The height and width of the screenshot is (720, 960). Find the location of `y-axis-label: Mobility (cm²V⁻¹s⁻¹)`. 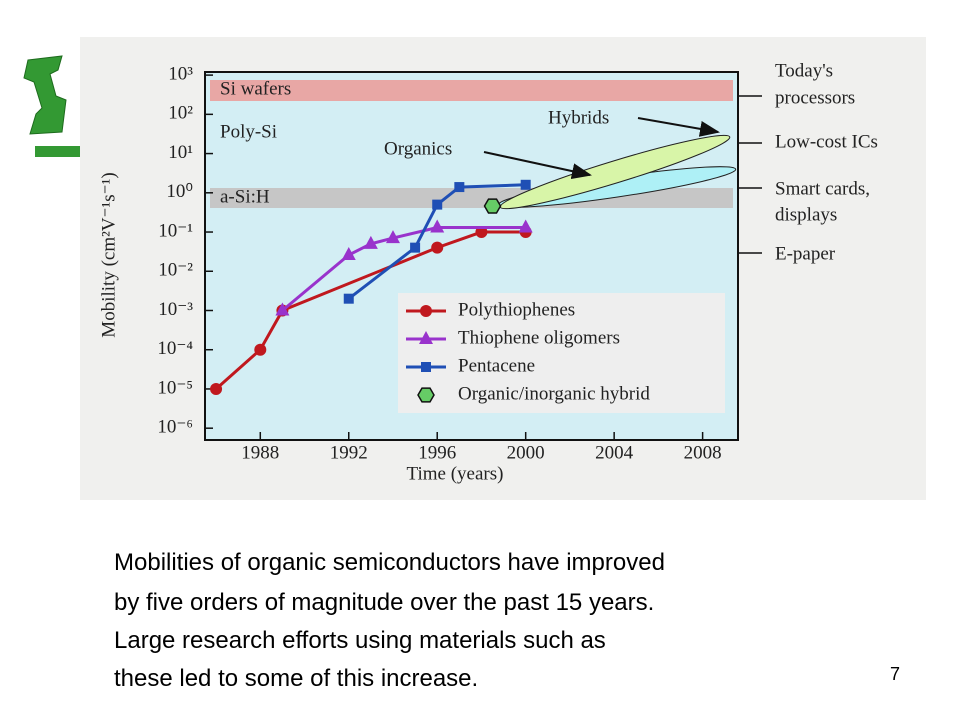

y-axis-label: Mobility (cm²V⁻¹s⁻¹) is located at coordinates (108, 254).